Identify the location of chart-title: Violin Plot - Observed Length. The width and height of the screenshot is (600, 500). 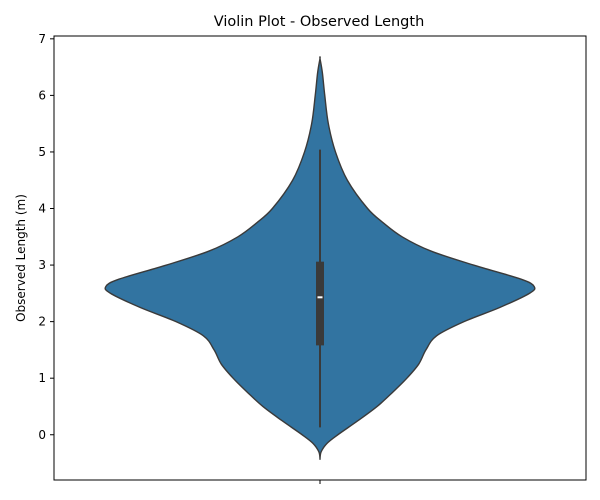
(319, 22).